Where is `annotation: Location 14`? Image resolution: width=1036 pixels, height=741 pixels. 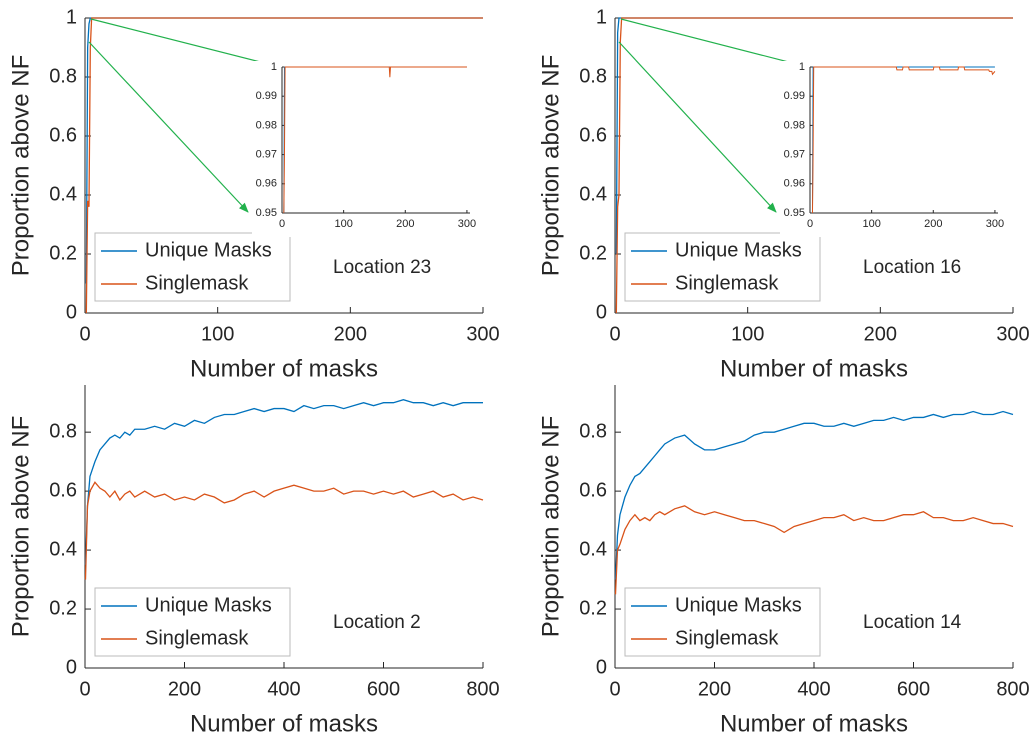
annotation: Location 14 is located at coordinates (912, 622).